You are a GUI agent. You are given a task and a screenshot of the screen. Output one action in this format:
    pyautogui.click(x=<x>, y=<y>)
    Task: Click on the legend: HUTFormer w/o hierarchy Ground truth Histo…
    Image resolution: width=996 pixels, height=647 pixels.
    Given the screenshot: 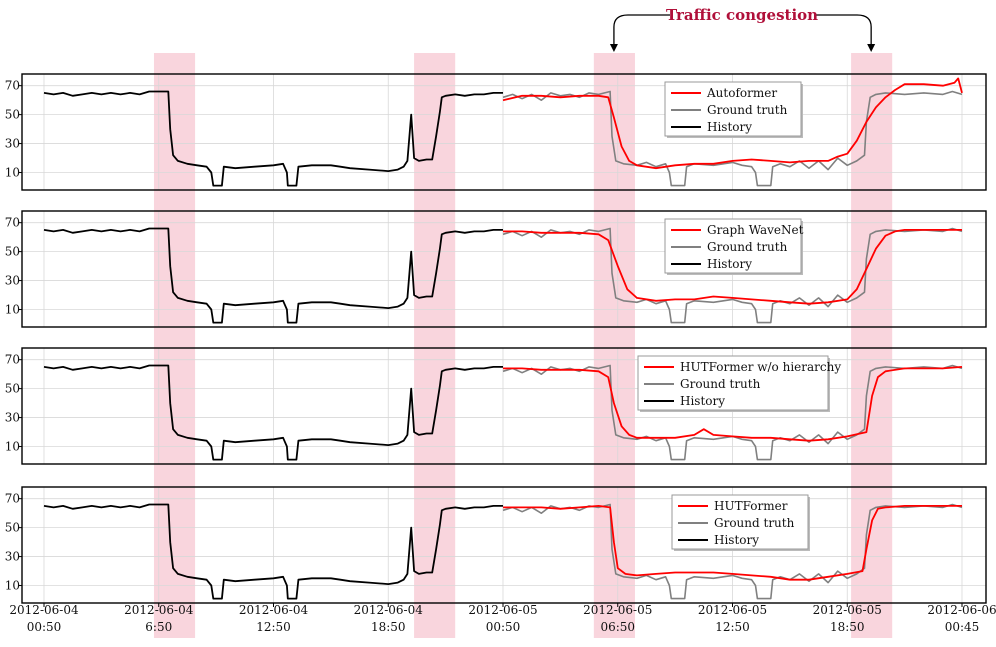 What is the action you would take?
    pyautogui.click(x=739, y=383)
    